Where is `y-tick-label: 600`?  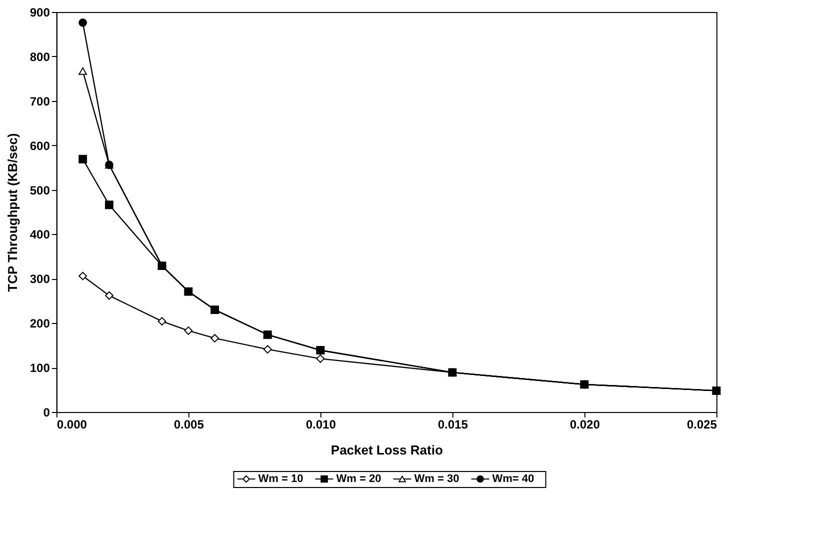 y-tick-label: 600 is located at coordinates (40, 145).